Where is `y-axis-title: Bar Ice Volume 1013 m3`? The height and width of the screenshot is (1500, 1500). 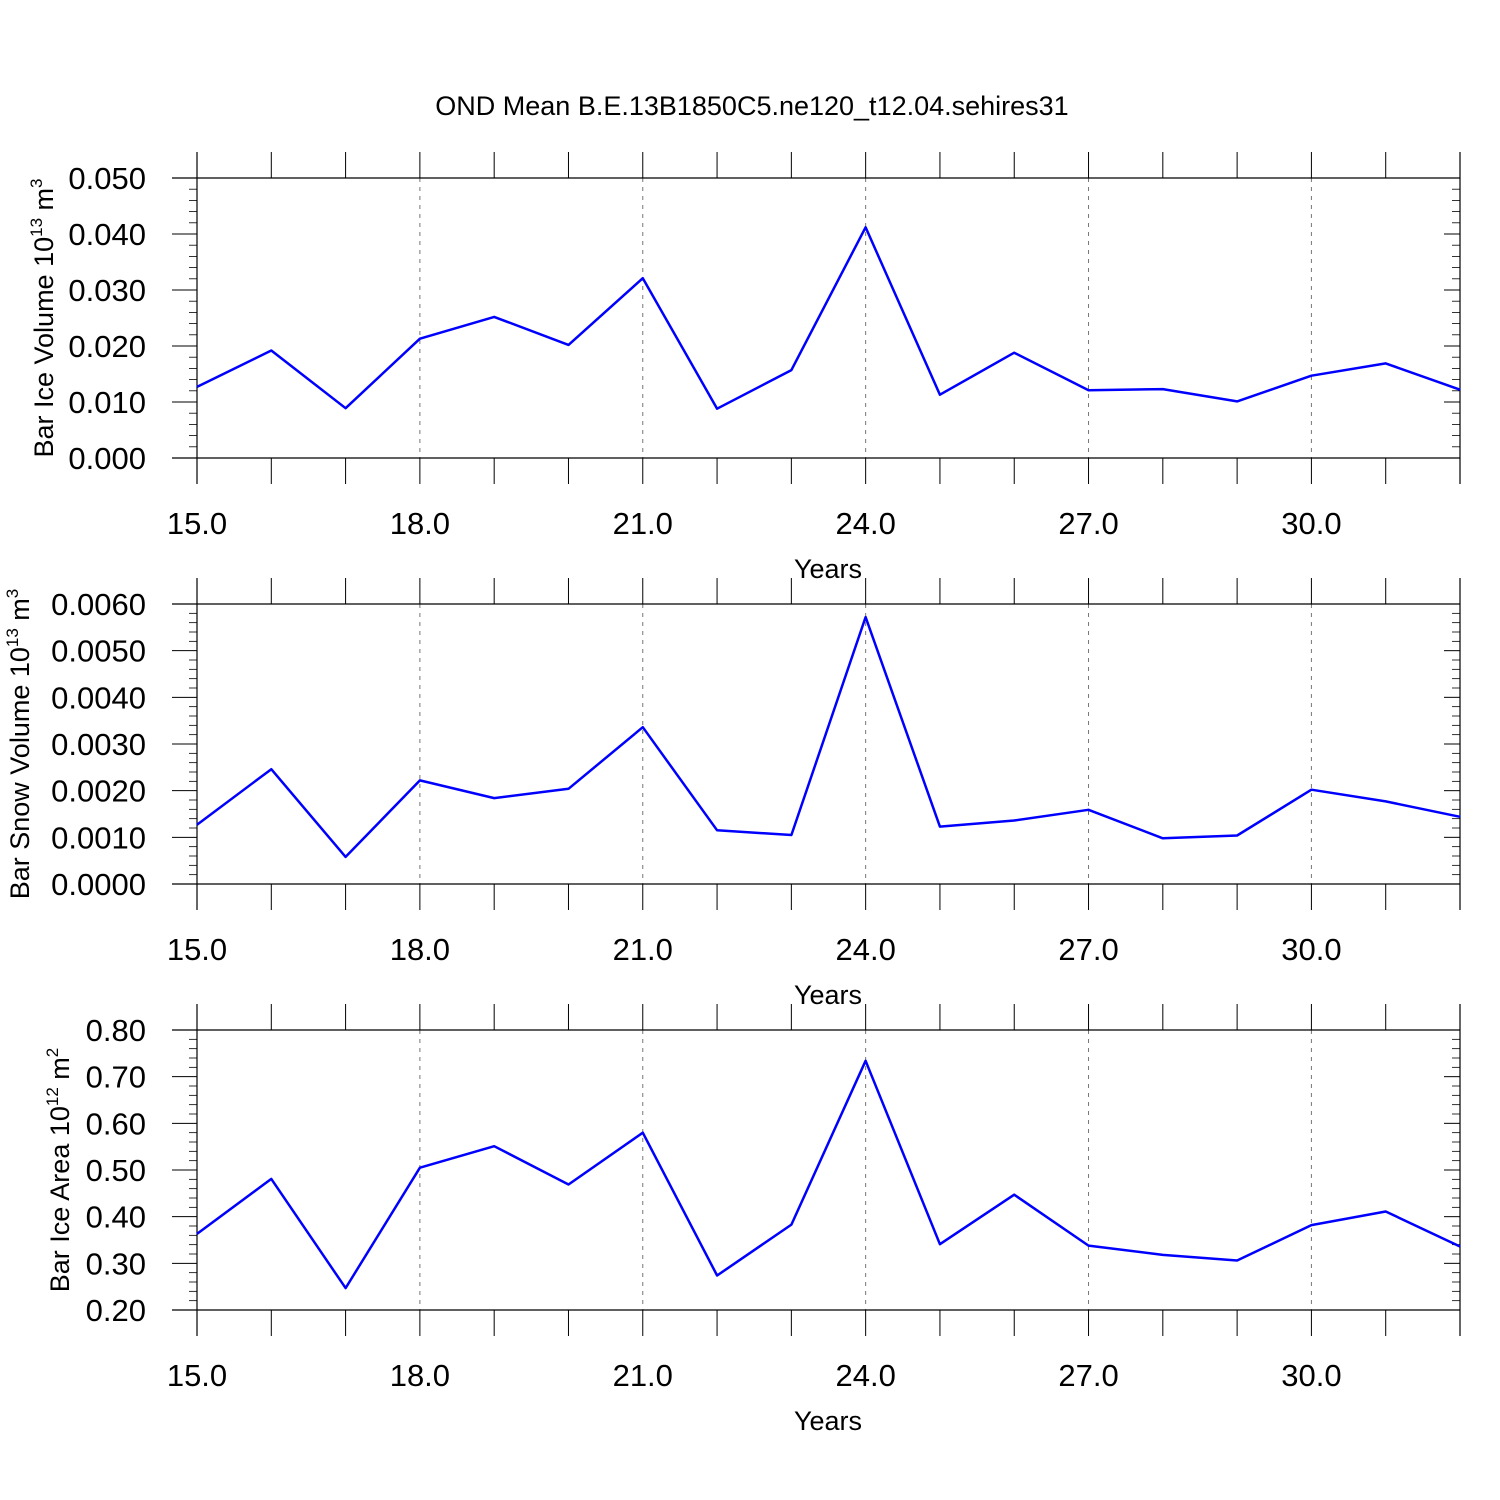 y-axis-title: Bar Ice Volume 1013 m3 is located at coordinates (43, 317).